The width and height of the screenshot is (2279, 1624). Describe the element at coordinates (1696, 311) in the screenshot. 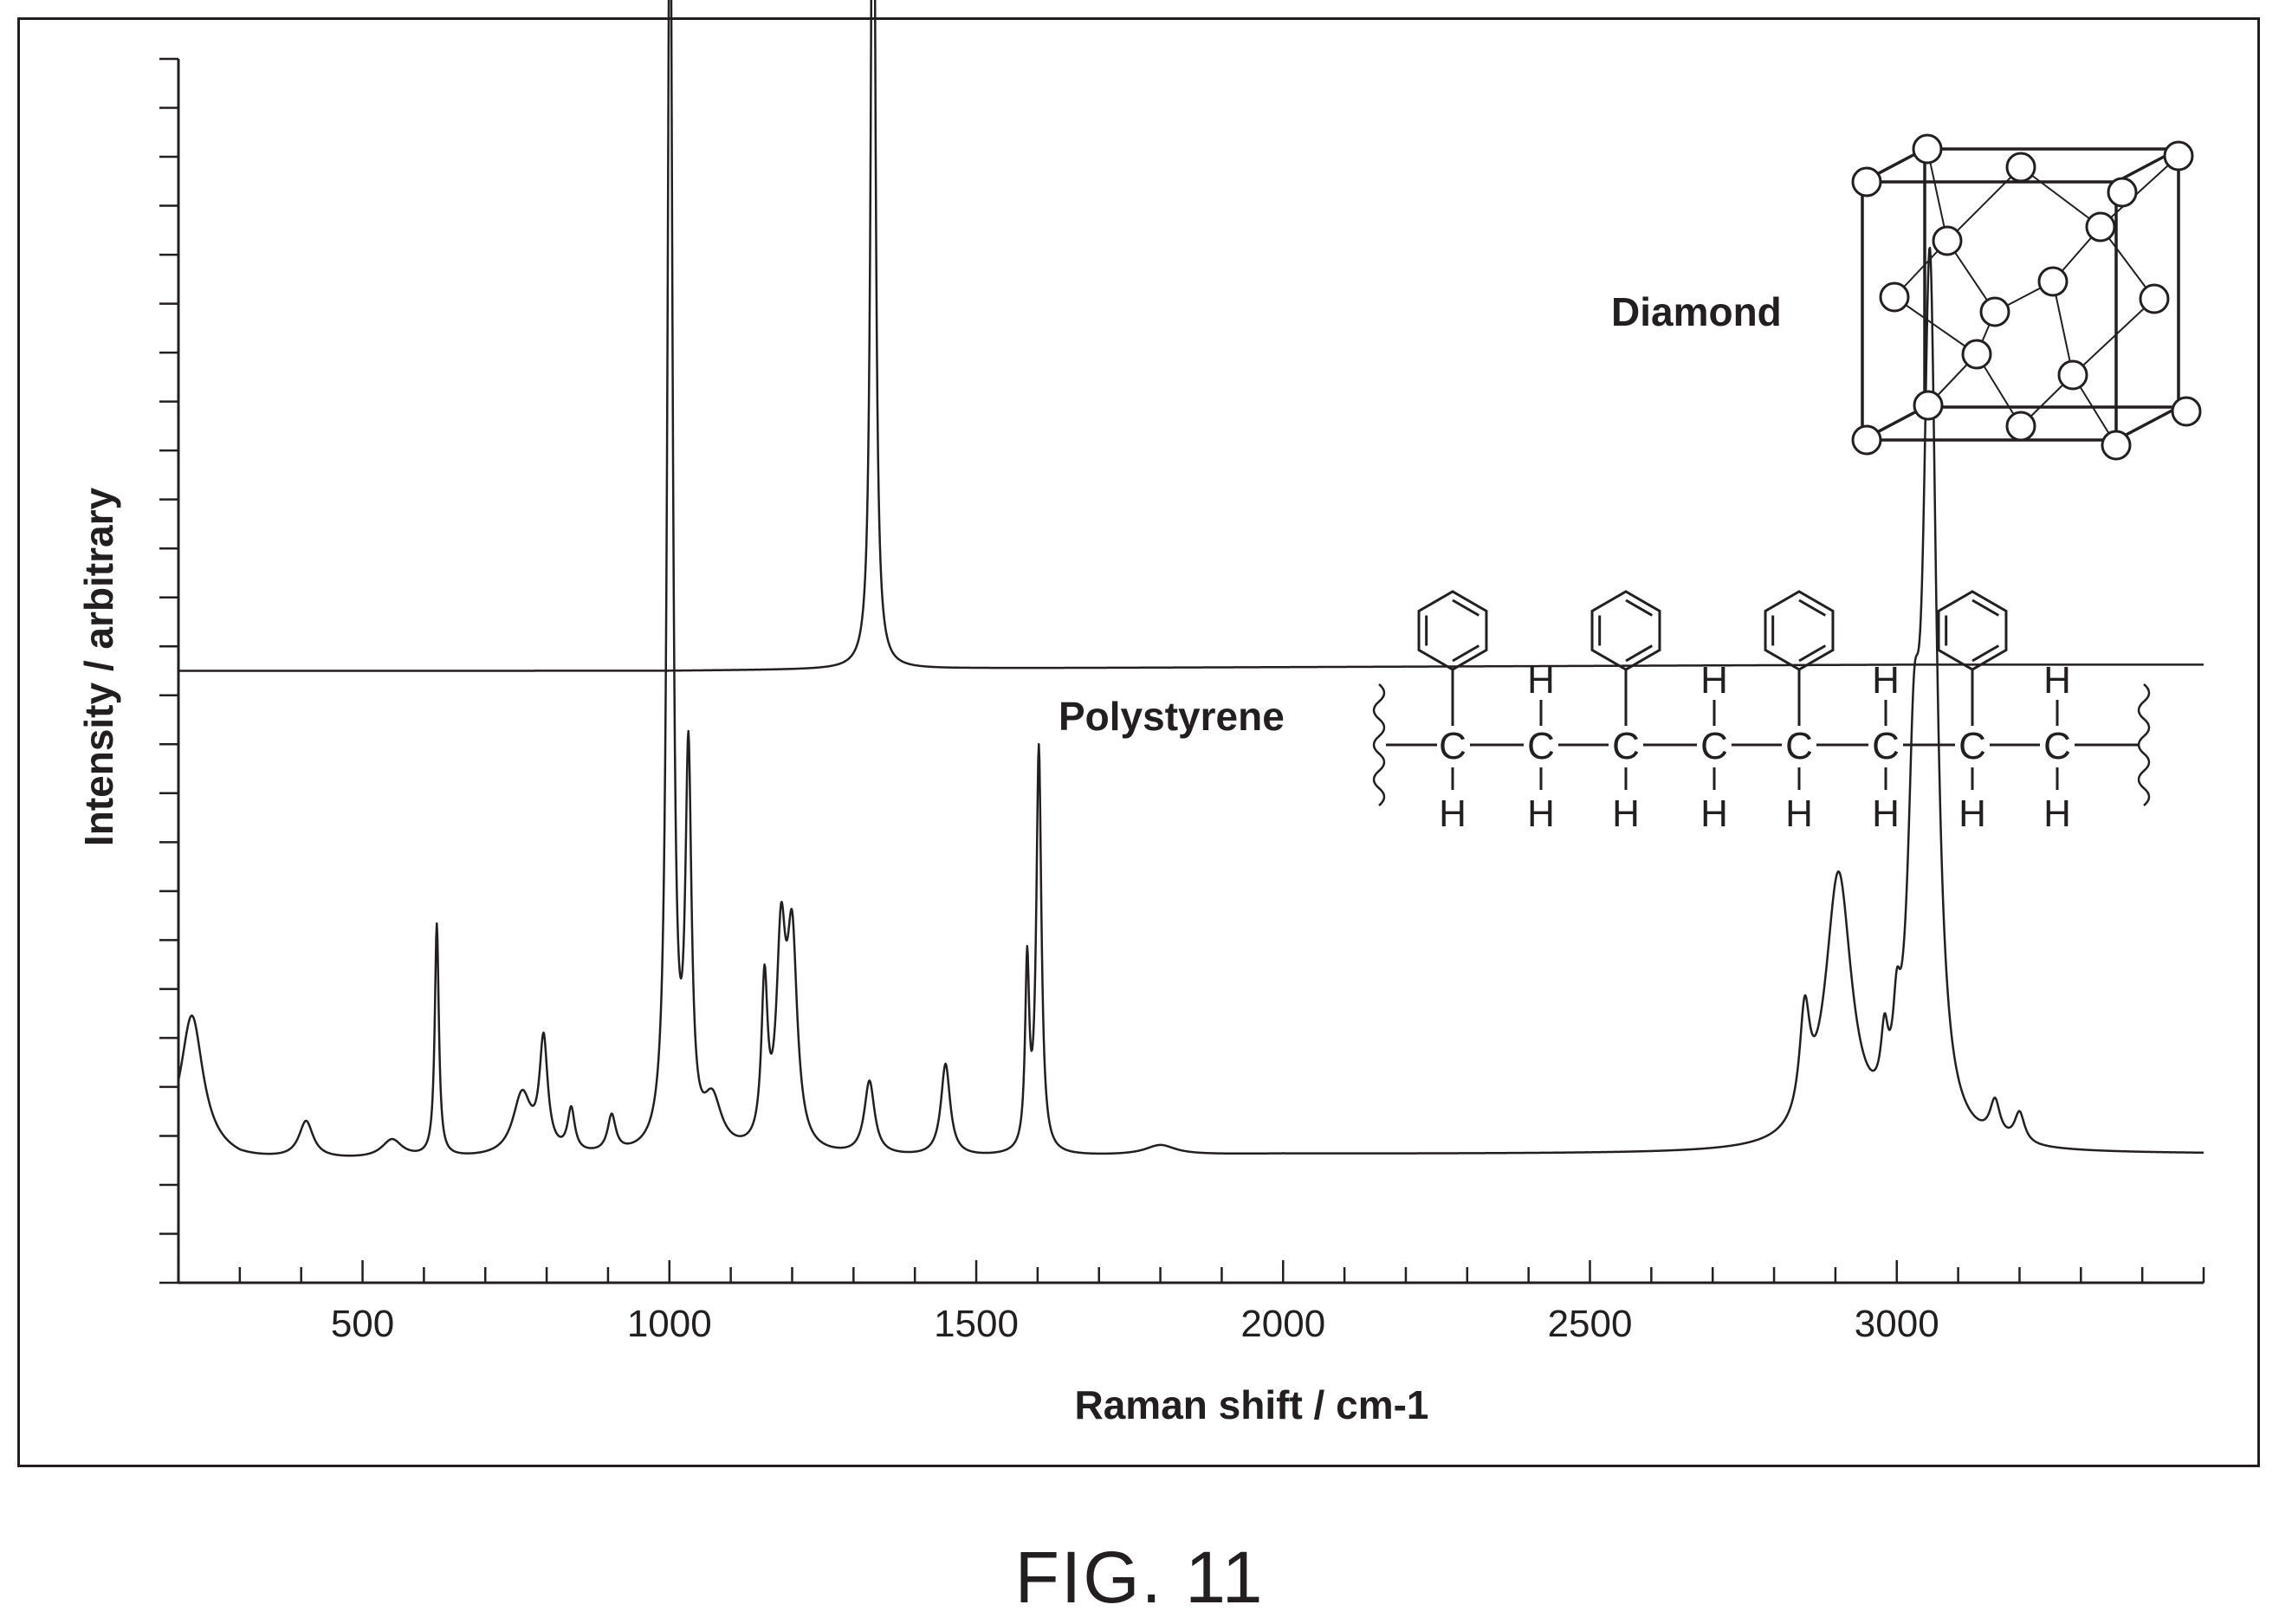

I see `diamond-label: Diamond` at that location.